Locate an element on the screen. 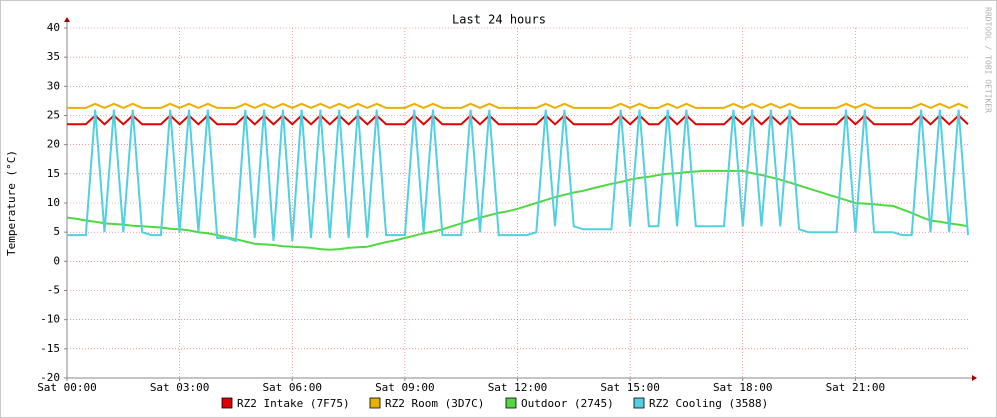  y-tick-label: 40 is located at coordinates (53, 27).